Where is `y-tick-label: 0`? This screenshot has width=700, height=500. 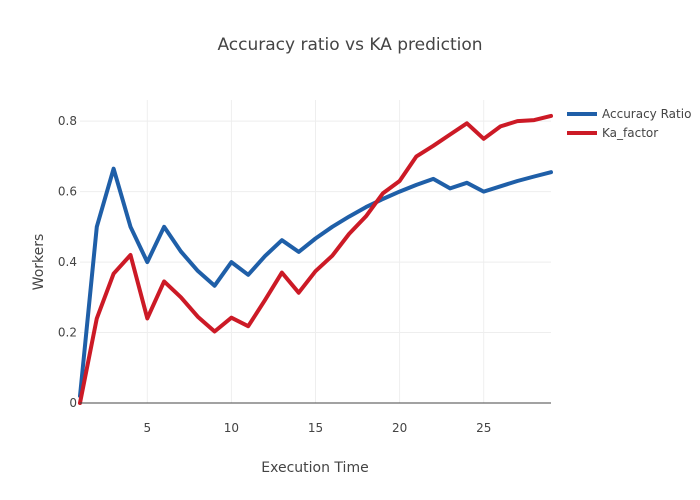 y-tick-label: 0 is located at coordinates (73, 403).